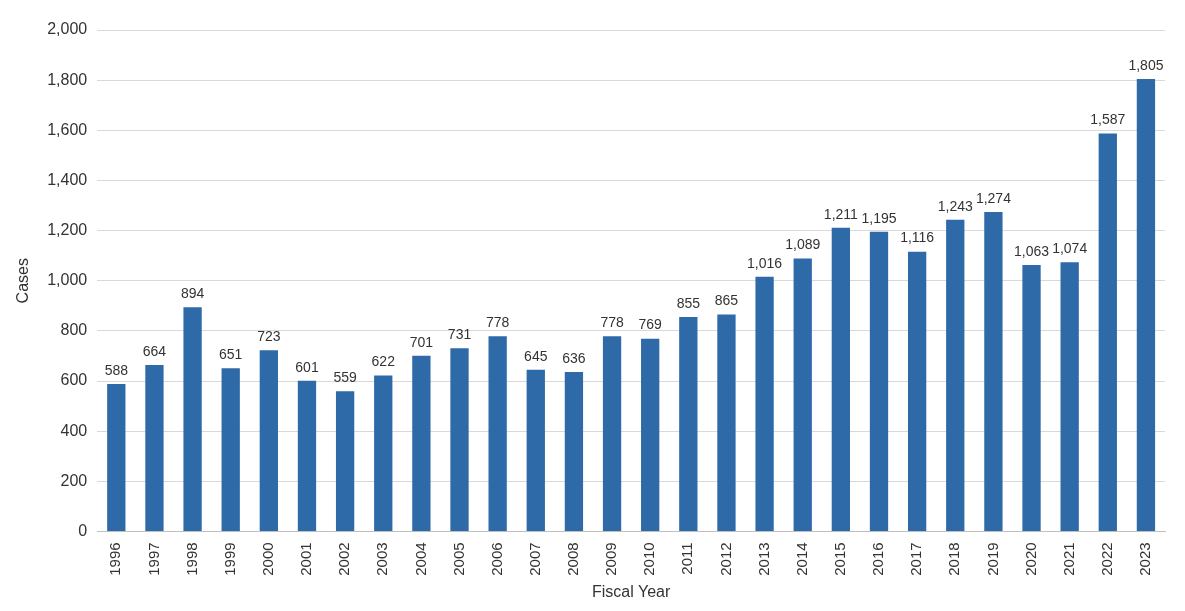 The image size is (1185, 611). What do you see at coordinates (74, 330) in the screenshot?
I see `y-tick-label: 800` at bounding box center [74, 330].